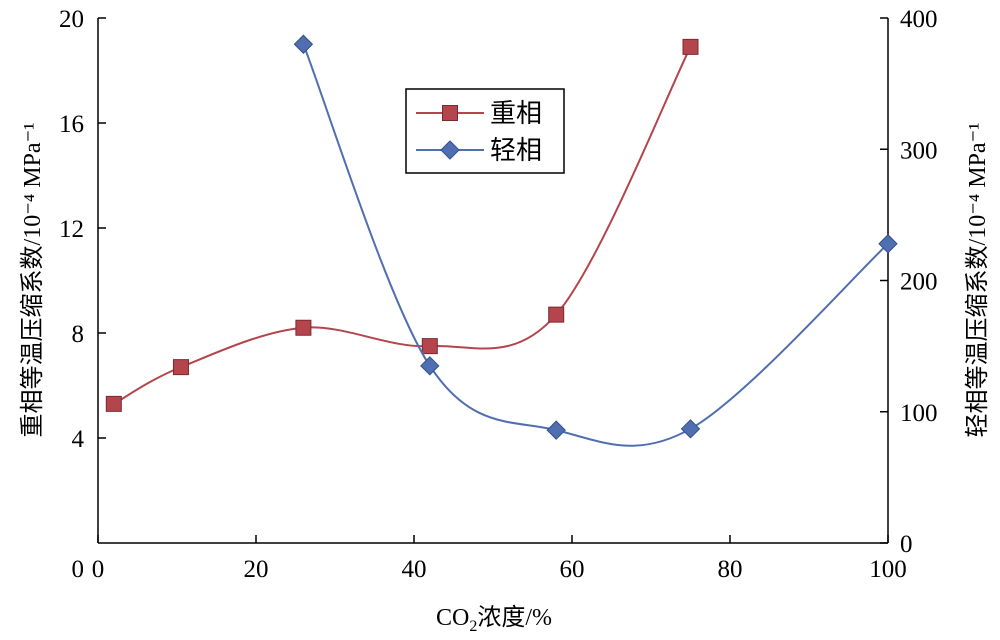 This screenshot has width=1000, height=640. Describe the element at coordinates (499, 559) in the screenshot. I see `x-ticks: 0 20 40 60 80 100` at that location.